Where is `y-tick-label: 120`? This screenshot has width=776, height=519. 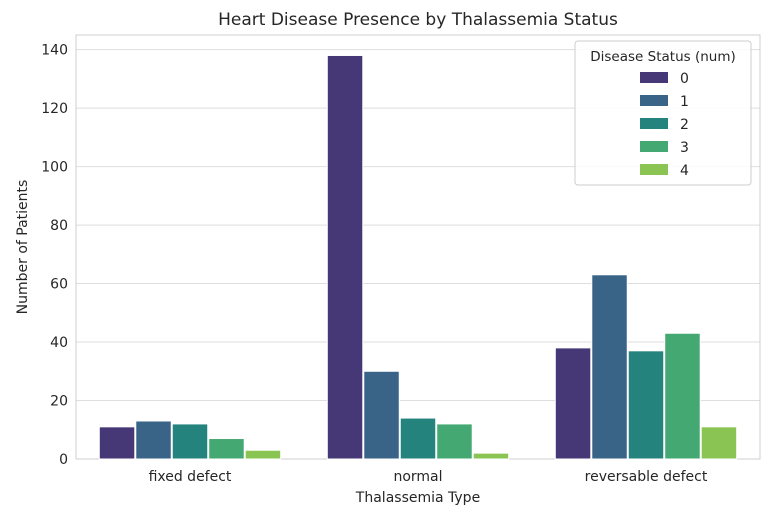 y-tick-label: 120 is located at coordinates (54, 109).